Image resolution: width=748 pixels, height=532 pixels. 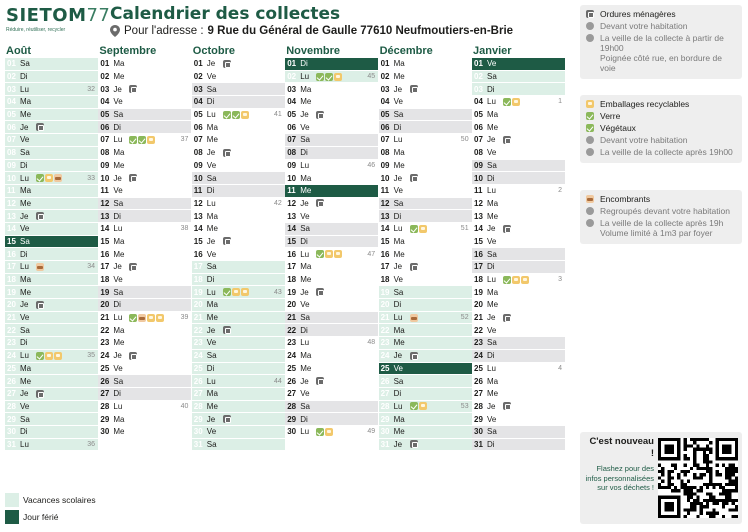 What do you see at coordinates (385, 330) in the screenshot?
I see `day-number: 22` at bounding box center [385, 330].